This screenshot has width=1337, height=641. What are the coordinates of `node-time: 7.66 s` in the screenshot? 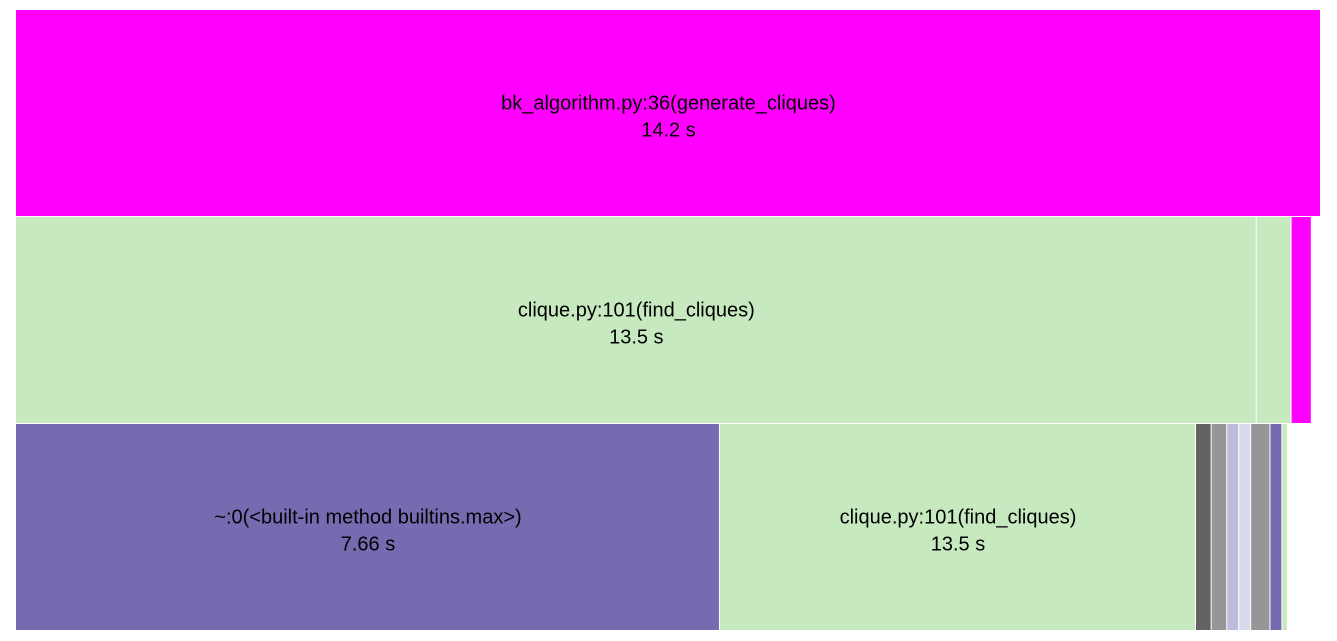 It's located at (368, 545).